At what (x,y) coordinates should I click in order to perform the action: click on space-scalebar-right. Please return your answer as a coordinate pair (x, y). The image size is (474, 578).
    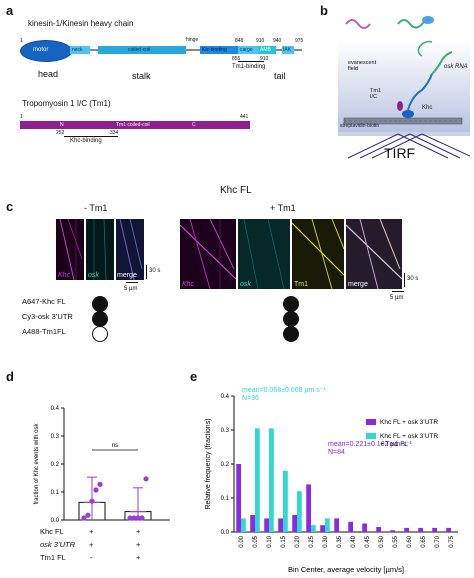
    Looking at the image, I should click on (398, 291).